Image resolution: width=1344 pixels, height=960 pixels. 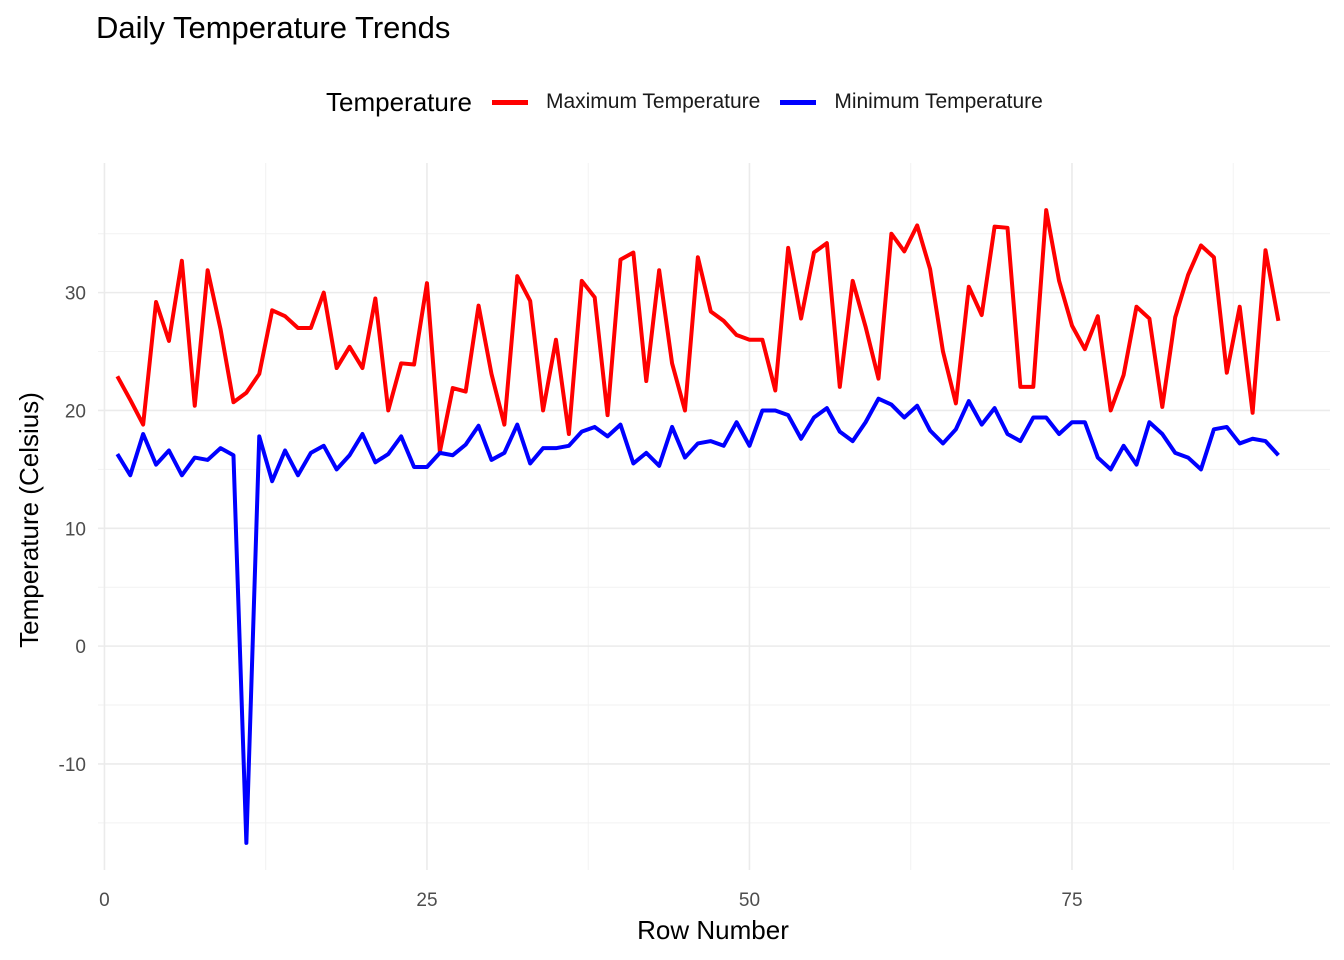 What do you see at coordinates (75, 529) in the screenshot?
I see `y-tick-label: 10` at bounding box center [75, 529].